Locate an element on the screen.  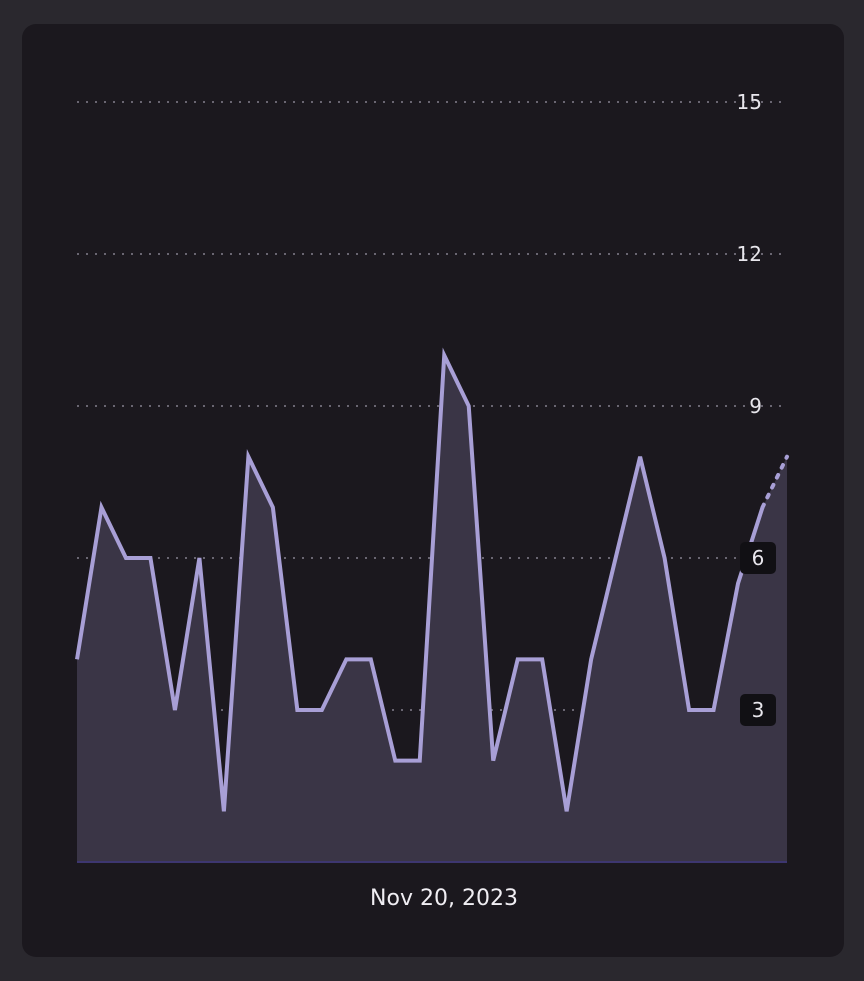
x-axis-label: Nov 20, 2023 is located at coordinates (444, 898).